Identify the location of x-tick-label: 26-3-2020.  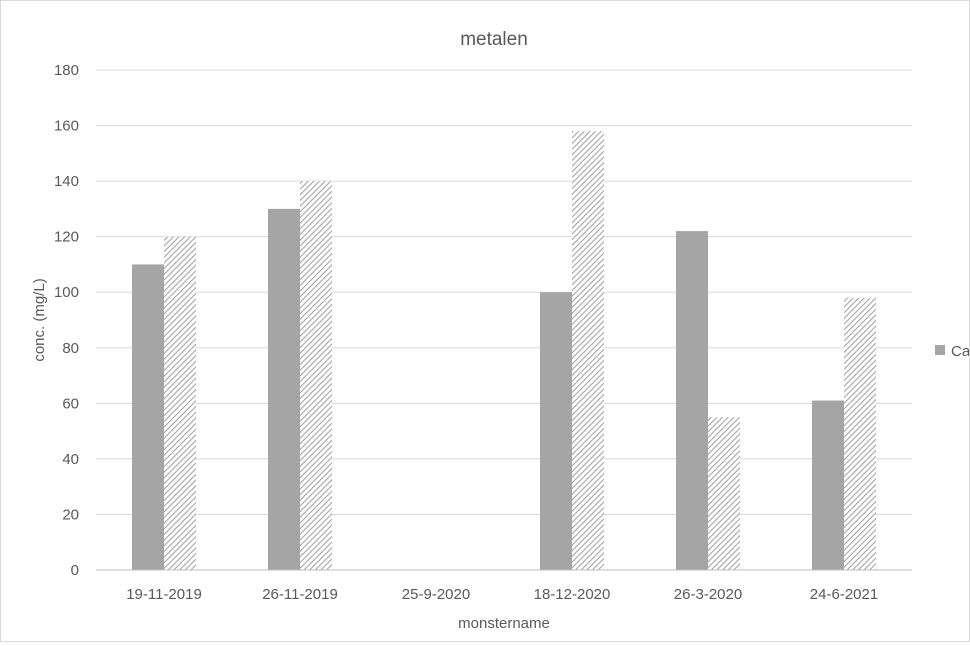
(708, 594).